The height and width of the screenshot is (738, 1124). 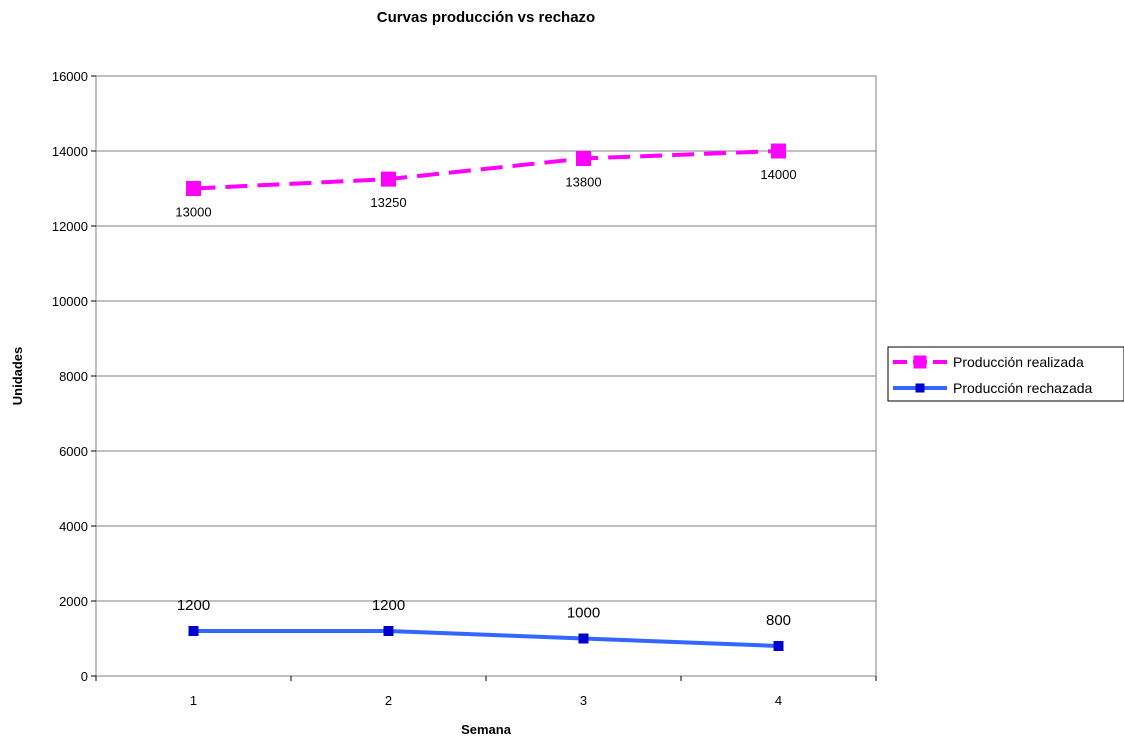 What do you see at coordinates (1023, 388) in the screenshot?
I see `legend-label: Producción rechazada` at bounding box center [1023, 388].